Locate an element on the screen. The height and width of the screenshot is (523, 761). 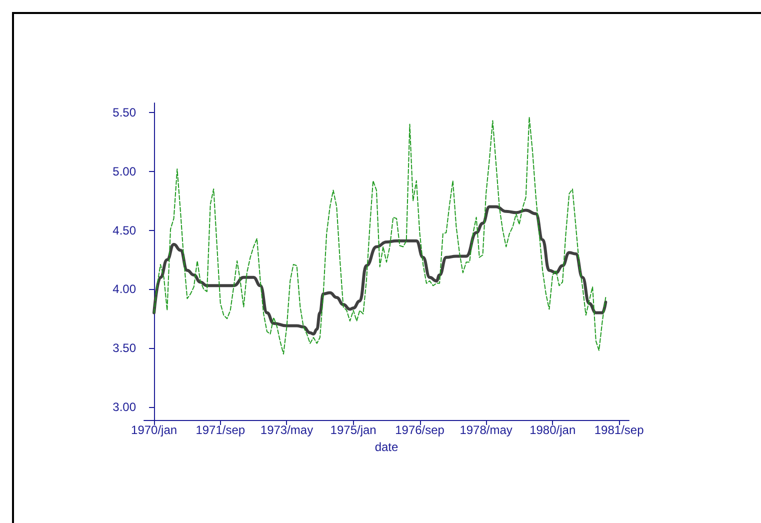
y-tick-label: 4.50 is located at coordinates (124, 230).